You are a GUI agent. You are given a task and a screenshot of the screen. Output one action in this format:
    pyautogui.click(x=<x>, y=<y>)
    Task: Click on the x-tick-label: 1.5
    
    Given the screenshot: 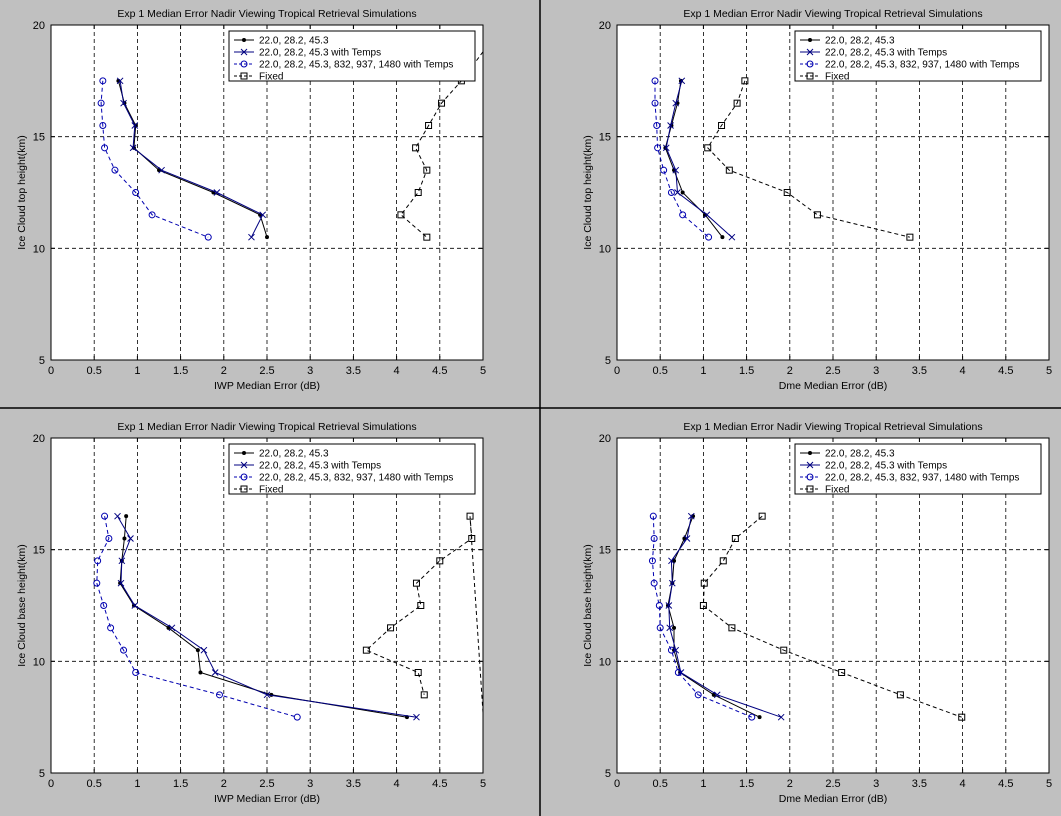 What is the action you would take?
    pyautogui.click(x=180, y=371)
    